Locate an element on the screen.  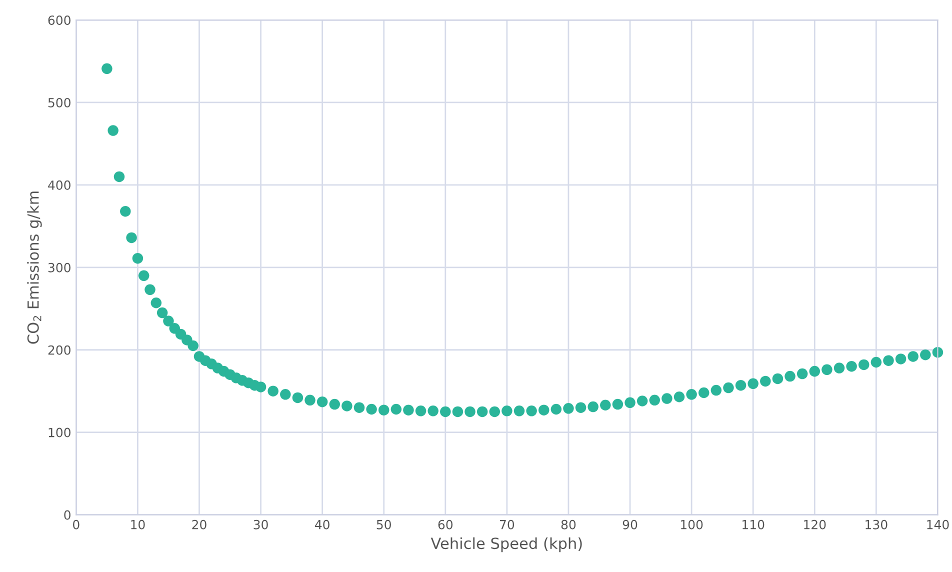
x-tick-label: 80 is located at coordinates (568, 525).